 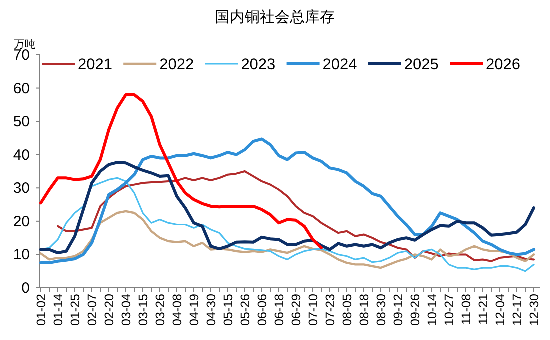 I want to click on x-tick-label: 12-17, so click(x=517, y=310).